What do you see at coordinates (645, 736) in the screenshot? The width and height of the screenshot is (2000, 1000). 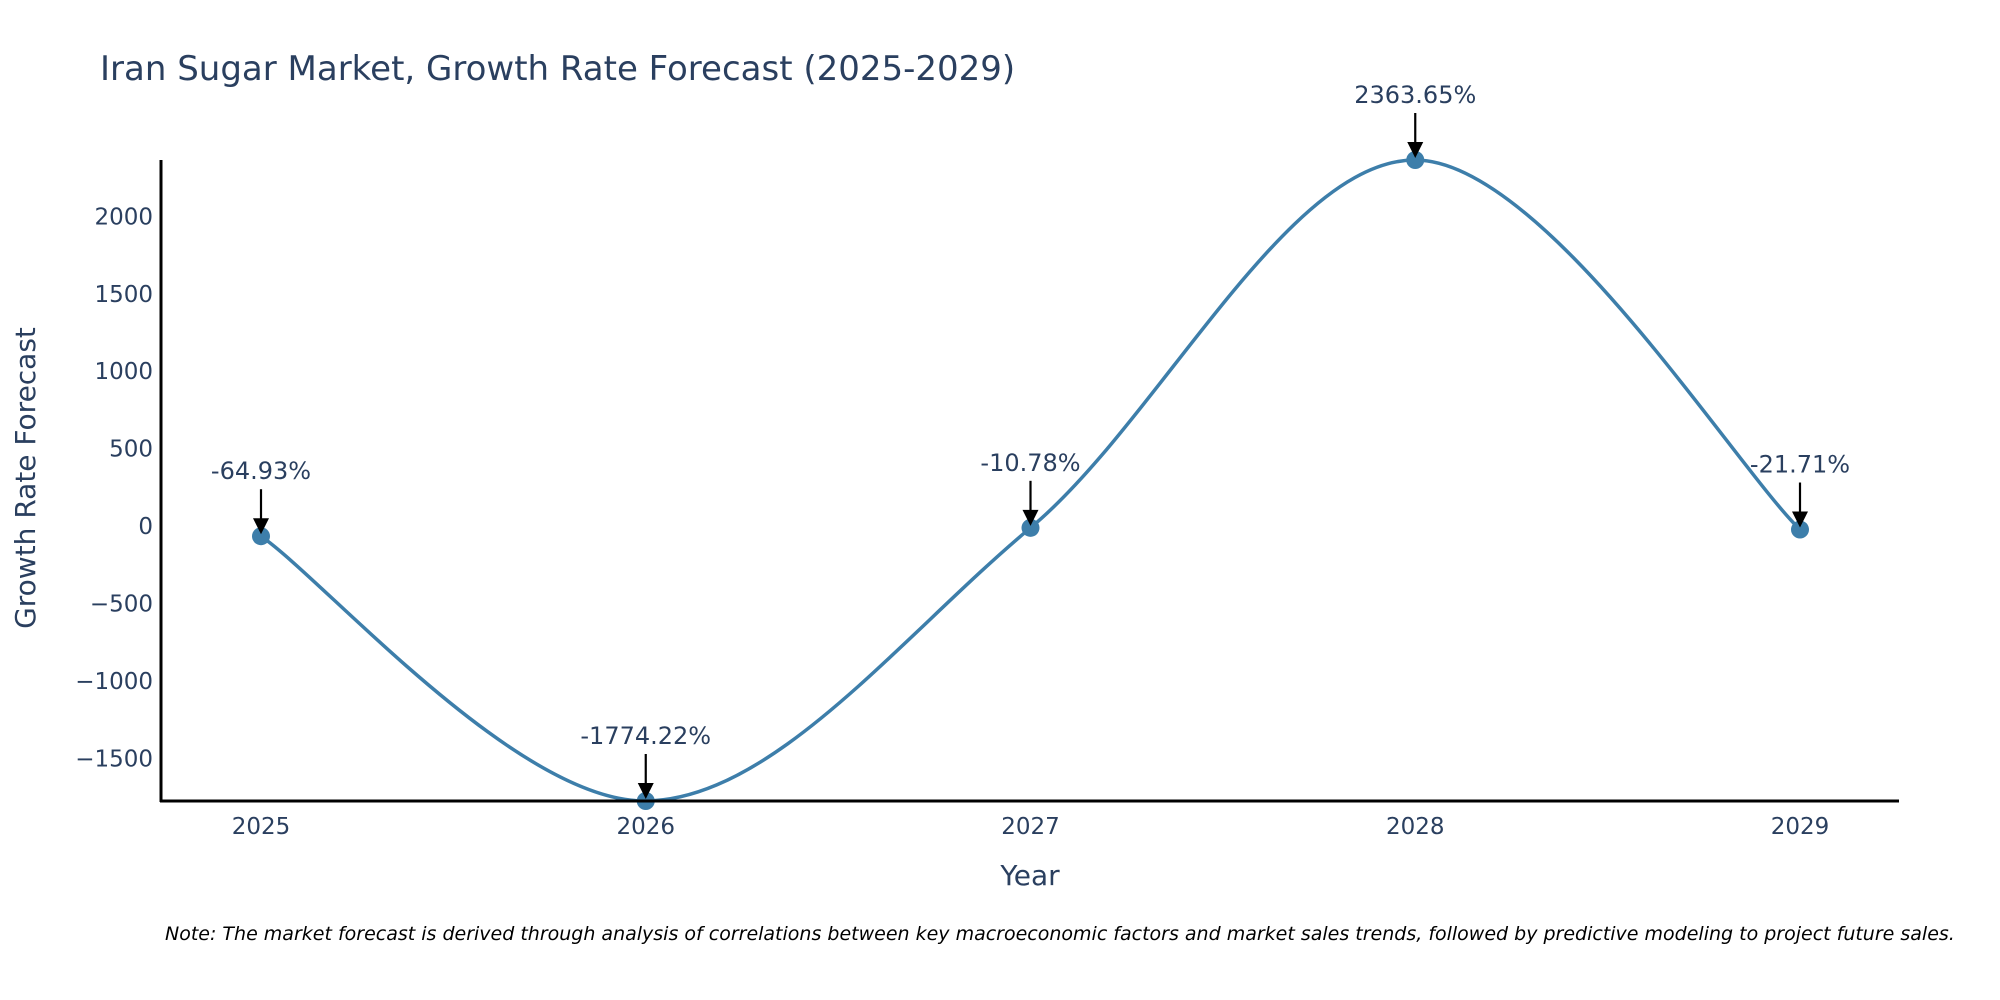 I see `data-label: -1774.22%` at bounding box center [645, 736].